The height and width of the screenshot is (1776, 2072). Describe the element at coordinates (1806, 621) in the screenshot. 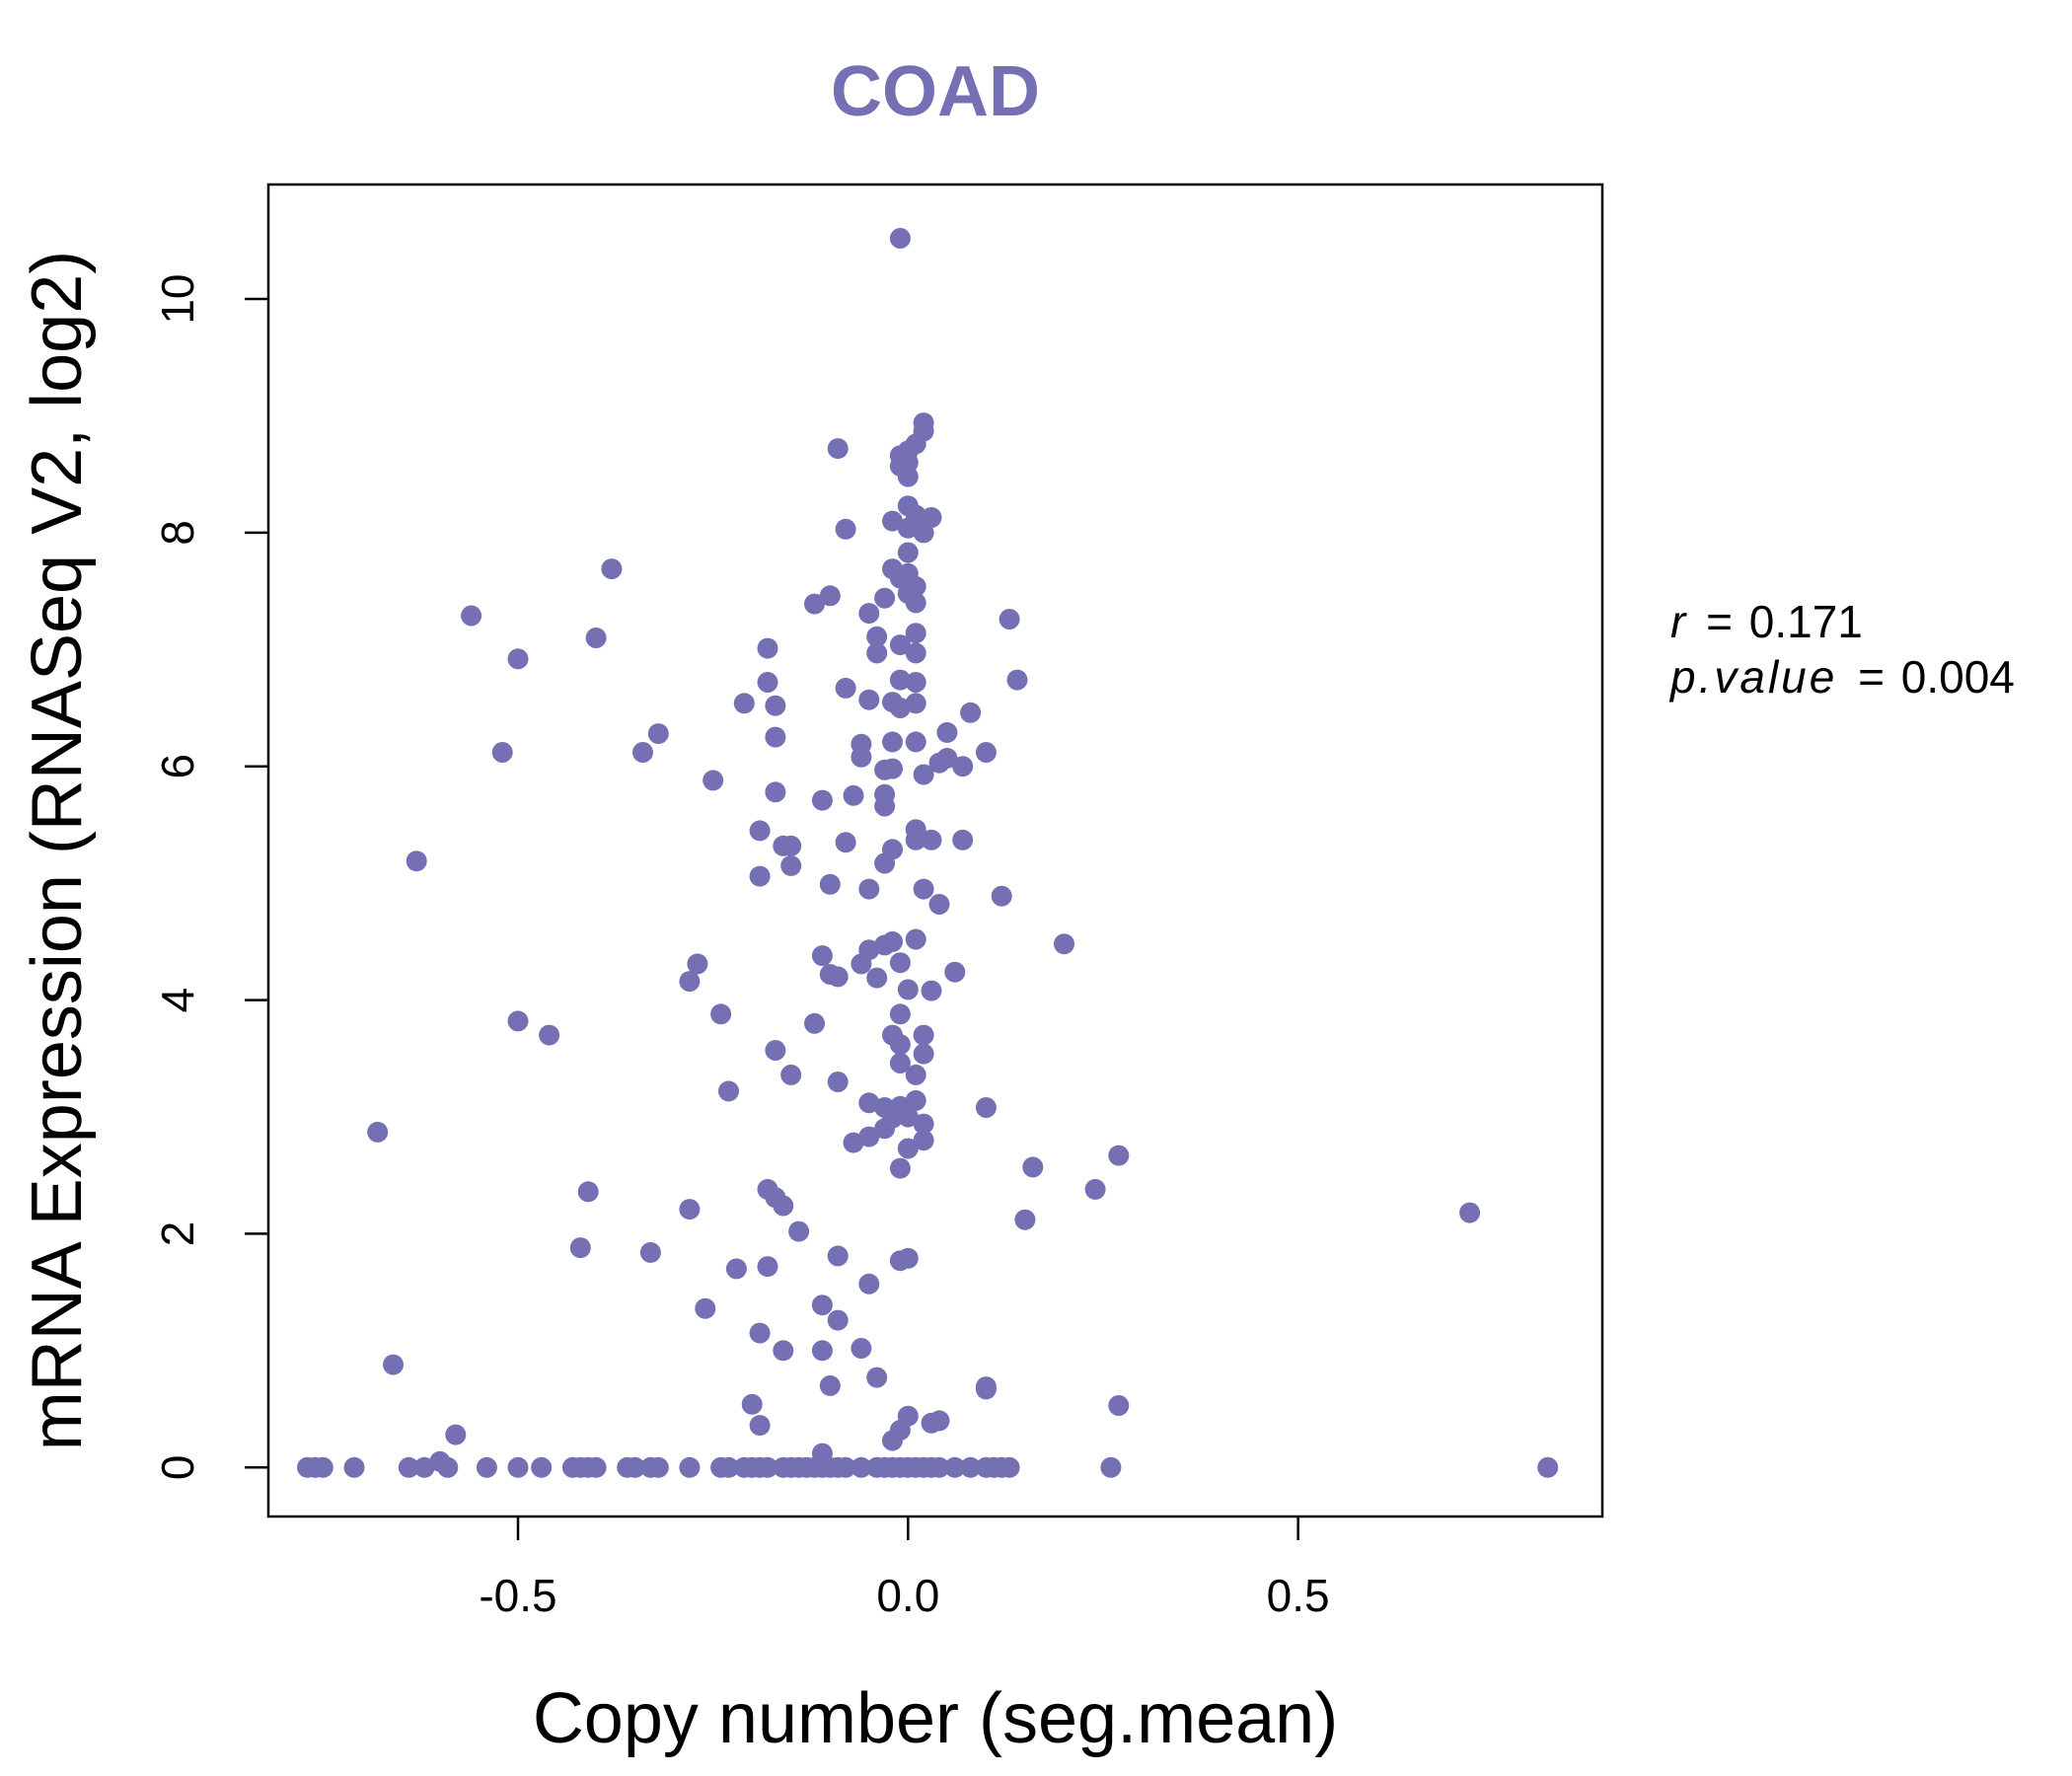

I see `r-value: 0.171` at that location.